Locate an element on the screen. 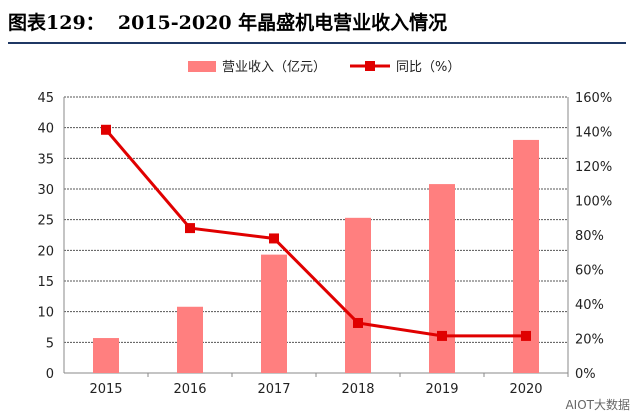 This screenshot has height=412, width=634. right-tick-label: 120% is located at coordinates (593, 167).